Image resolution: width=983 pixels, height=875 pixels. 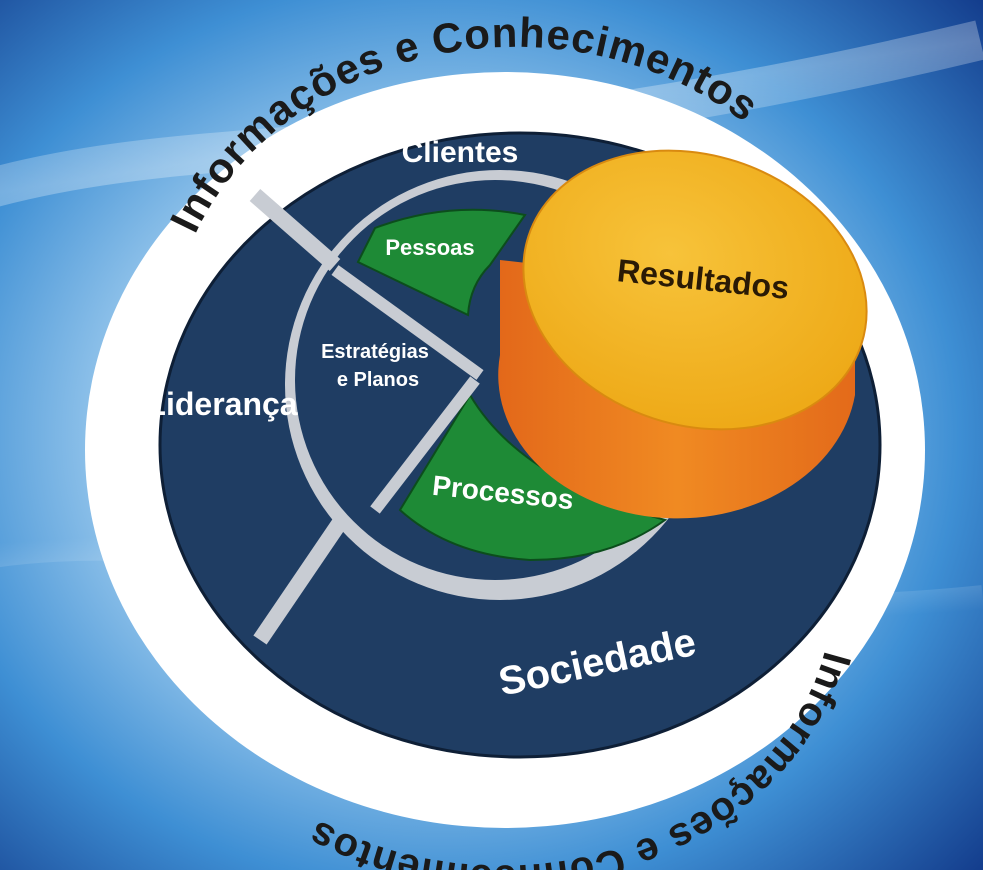 I want to click on pessoas-wedge, so click(x=441, y=262).